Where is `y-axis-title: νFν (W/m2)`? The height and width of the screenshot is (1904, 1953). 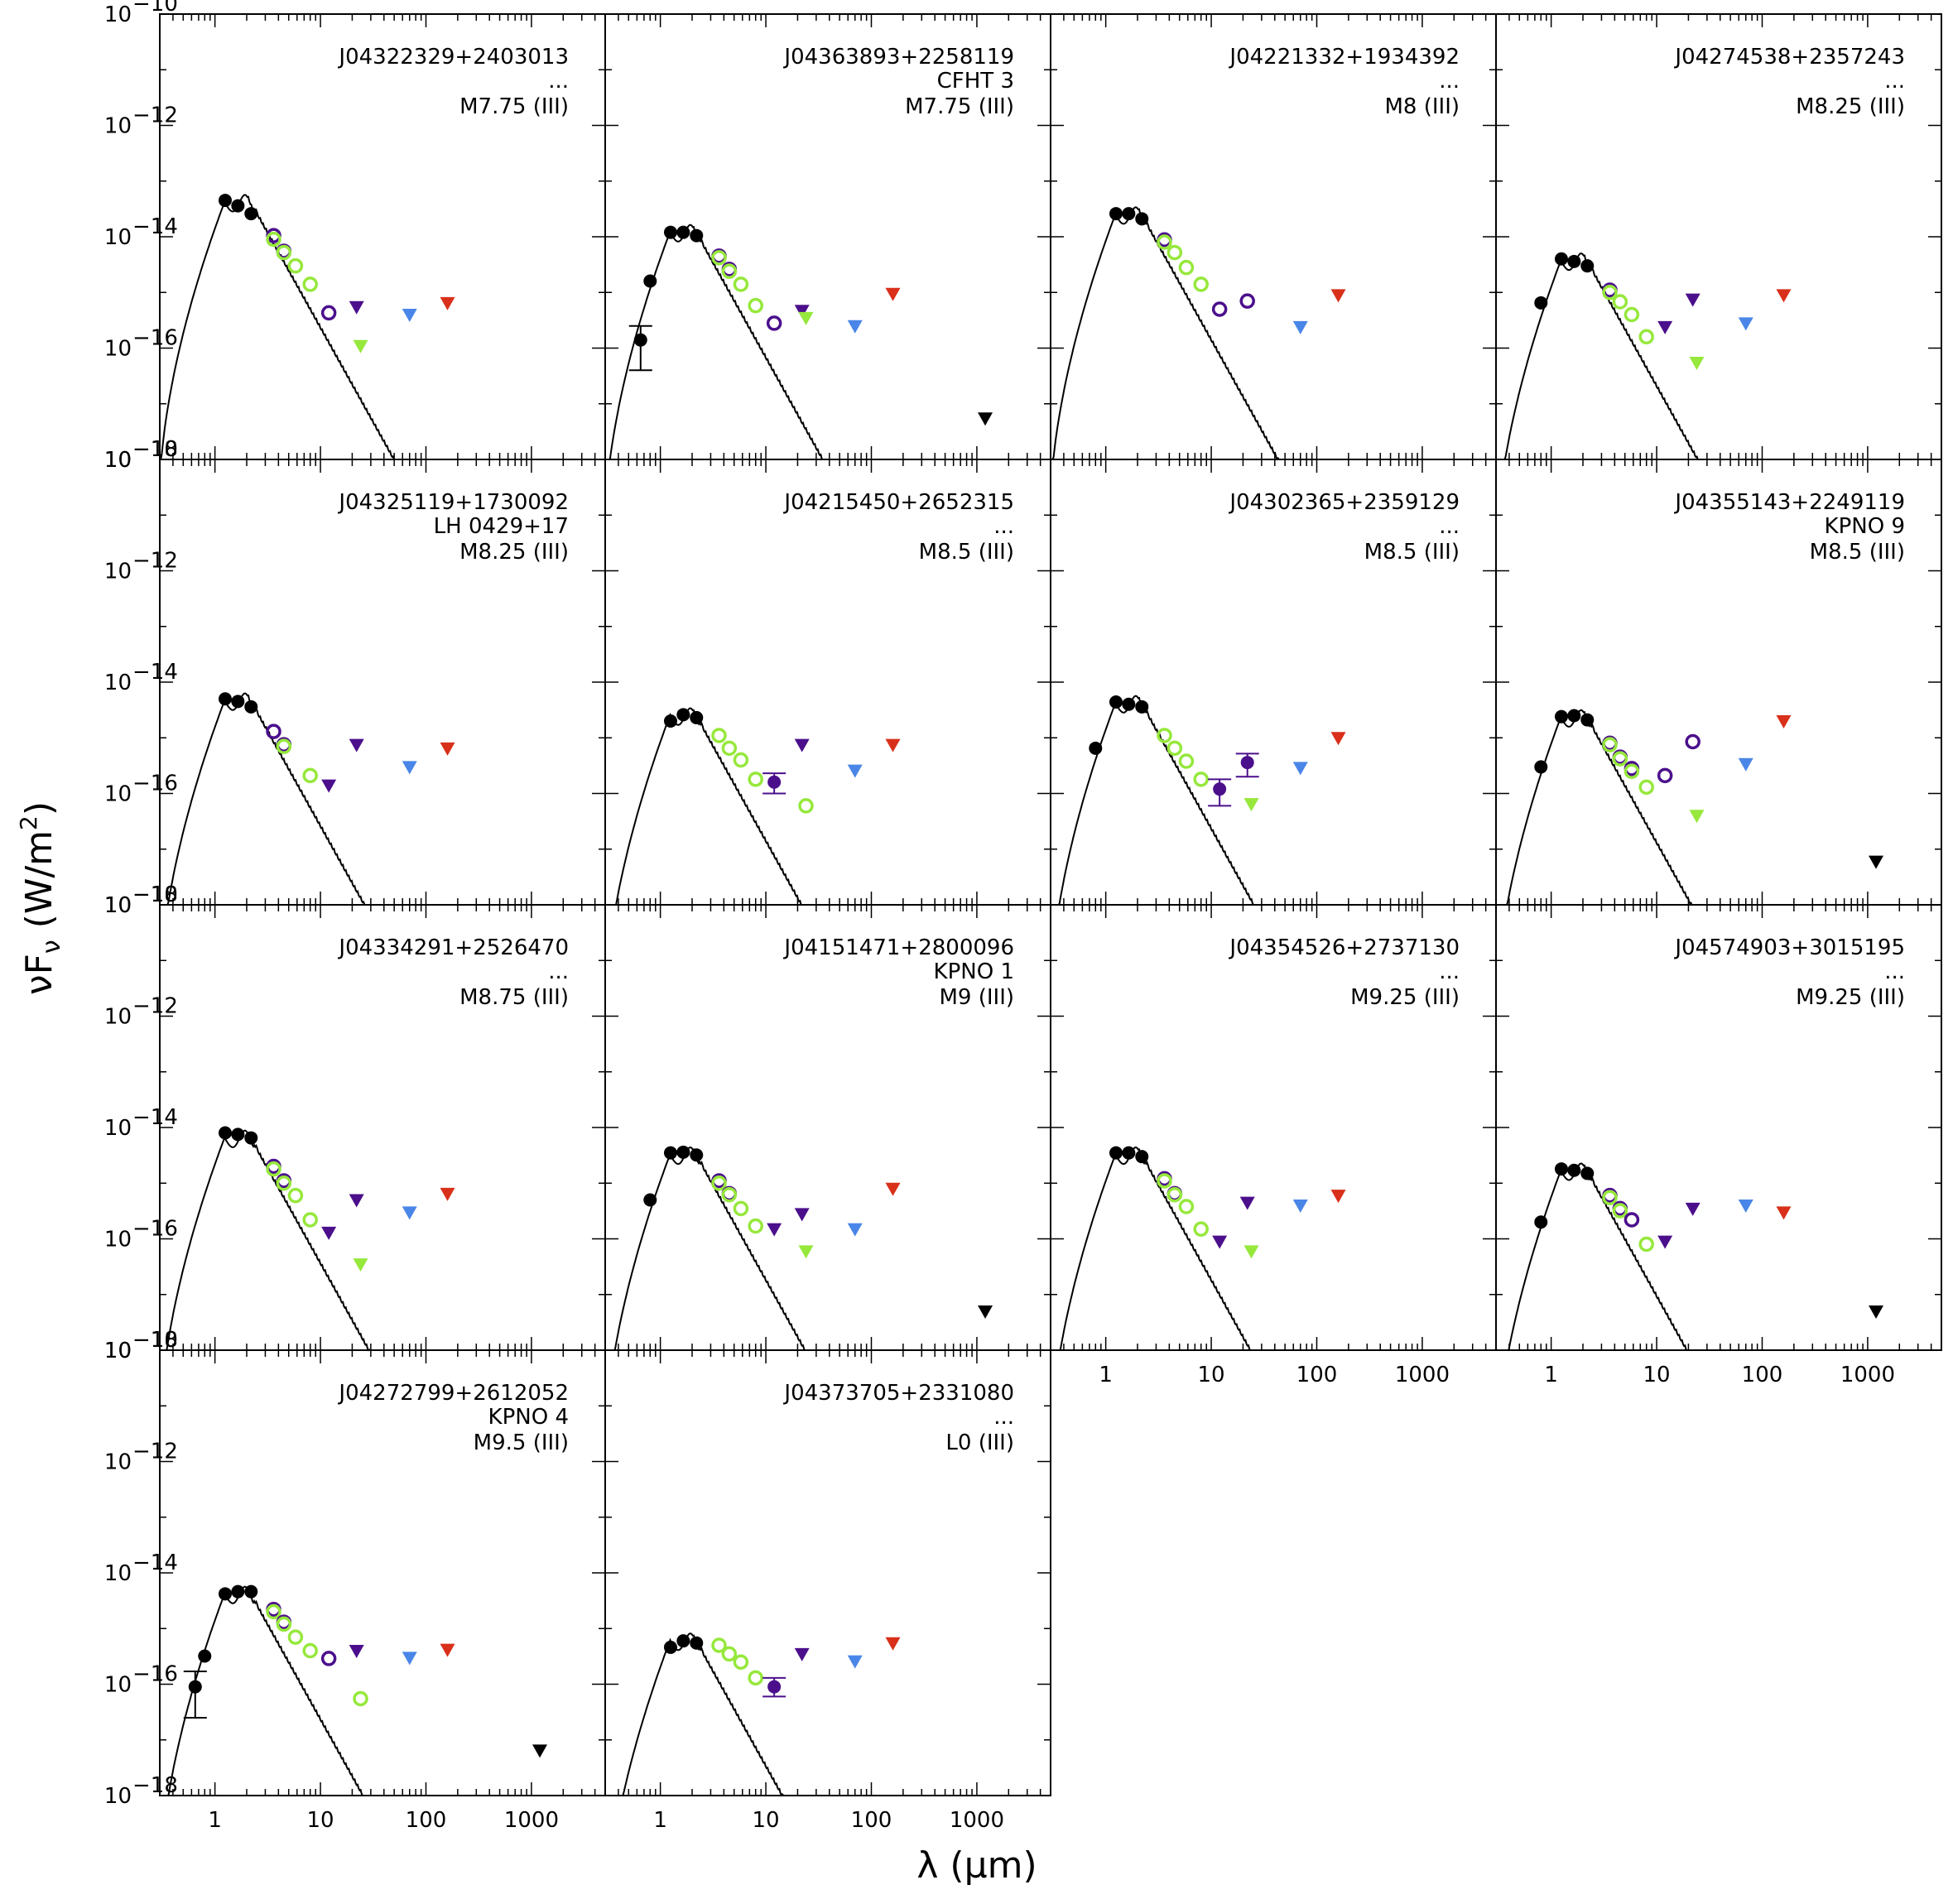
y-axis-title: νFν (W/m2) is located at coordinates (40, 898).